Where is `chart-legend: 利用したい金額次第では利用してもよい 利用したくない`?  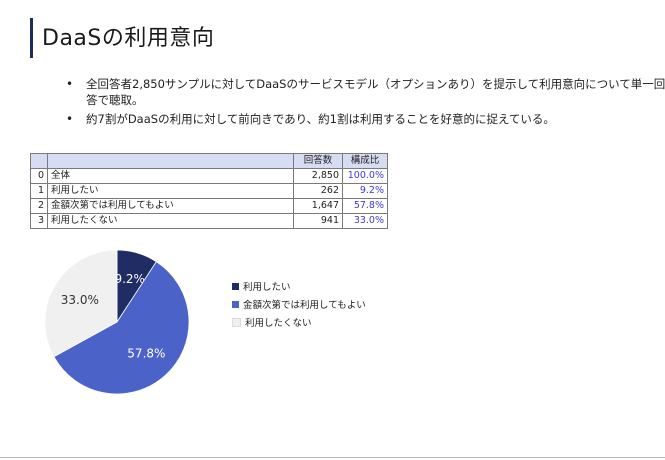 chart-legend: 利用したい金額次第では利用してもよい 利用したくない is located at coordinates (299, 305).